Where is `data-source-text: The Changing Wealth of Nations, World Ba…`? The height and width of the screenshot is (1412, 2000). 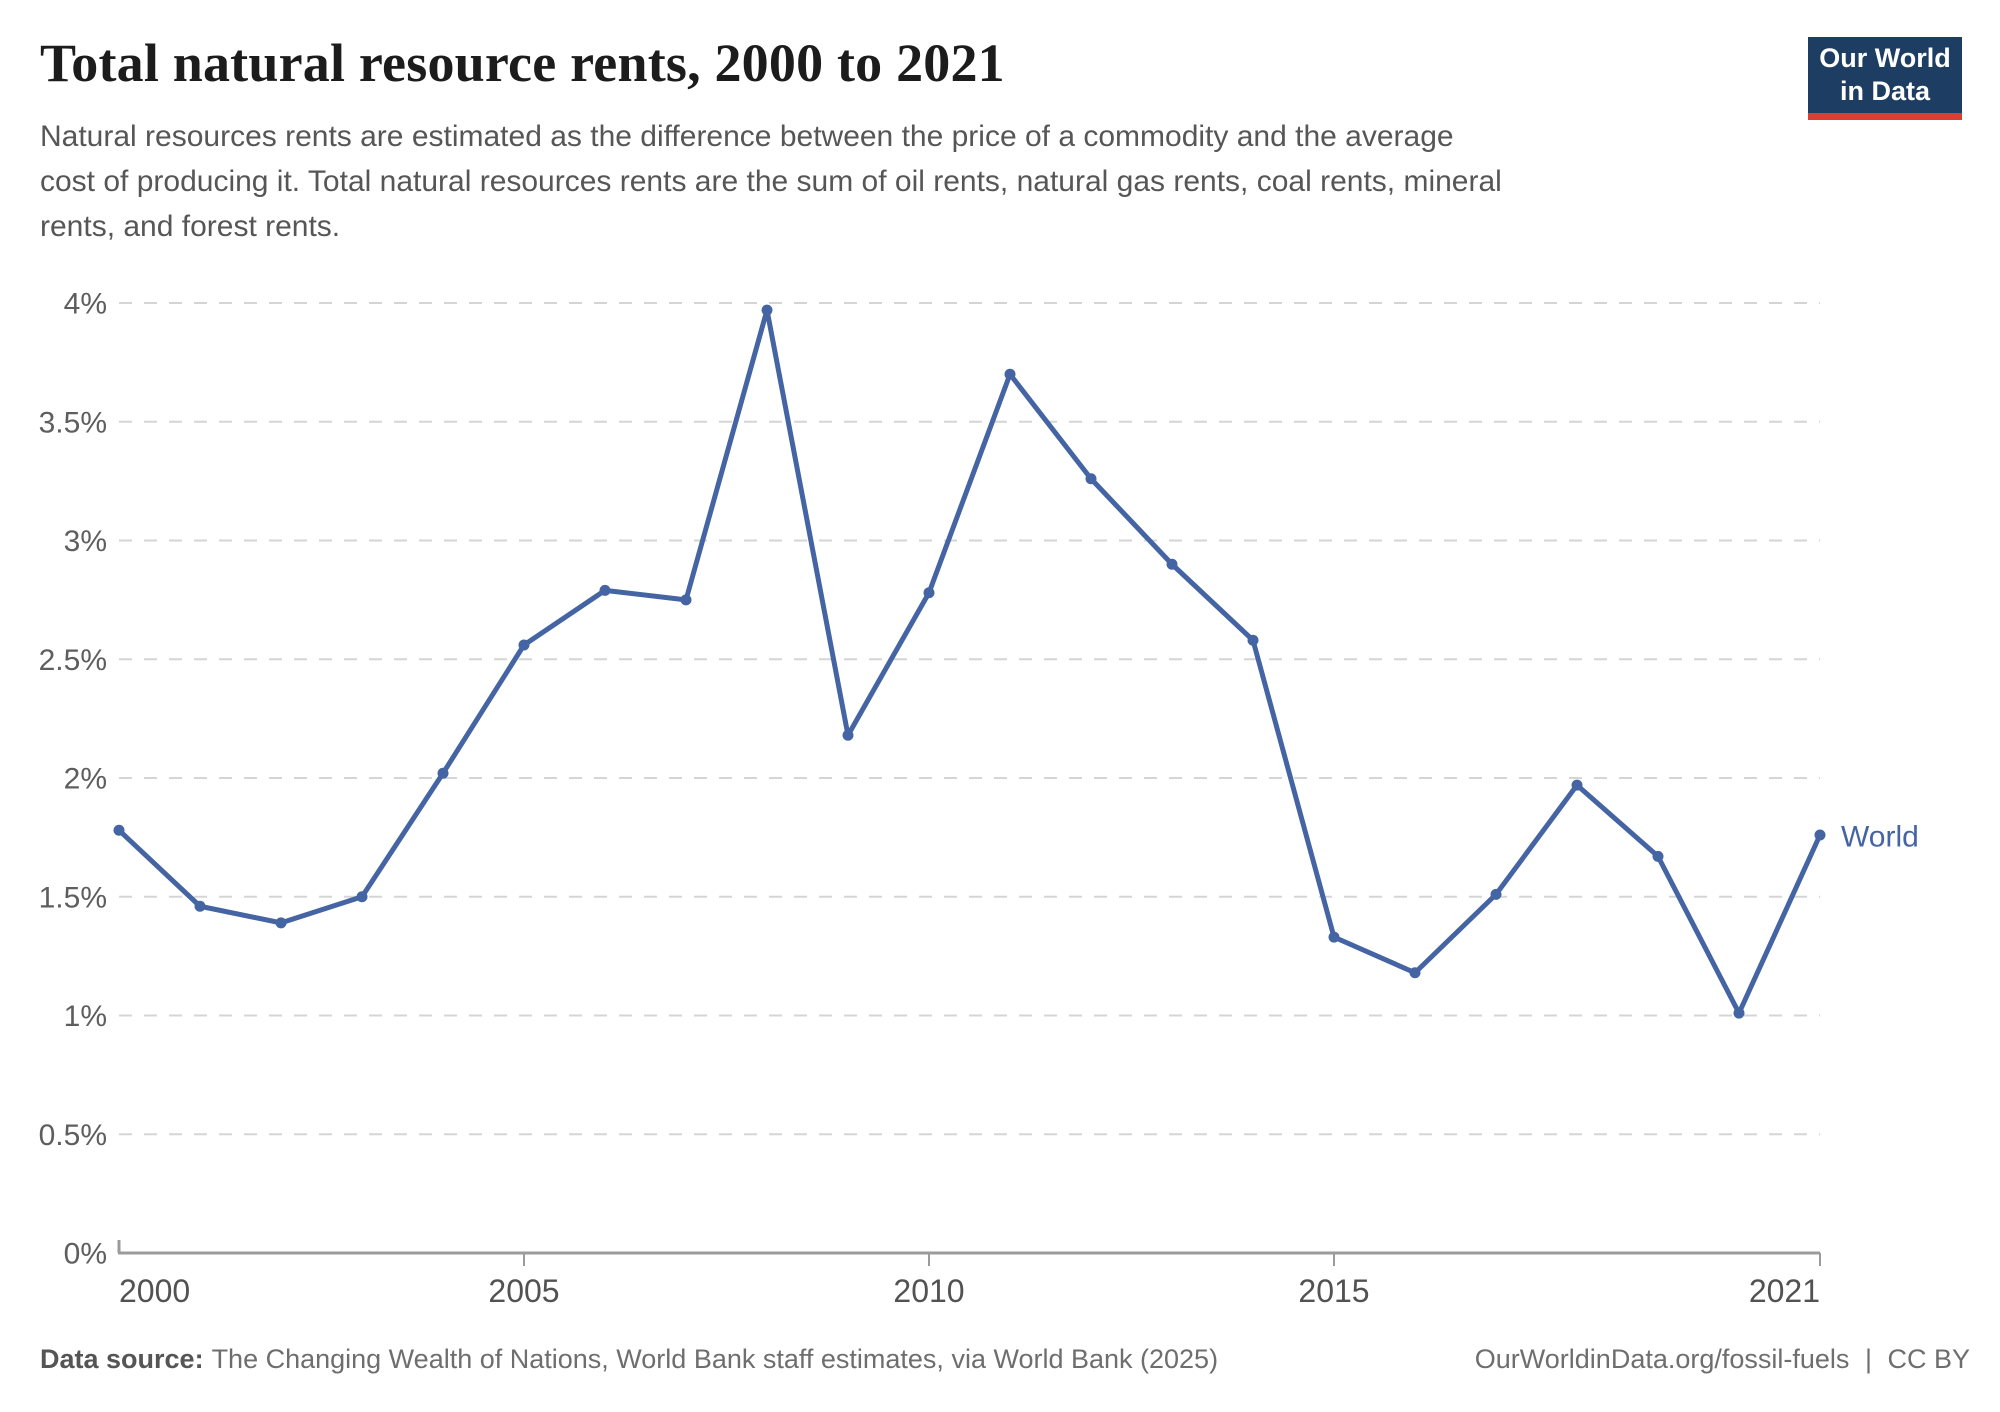 data-source-text: The Changing Wealth of Nations, World Ba… is located at coordinates (715, 1359).